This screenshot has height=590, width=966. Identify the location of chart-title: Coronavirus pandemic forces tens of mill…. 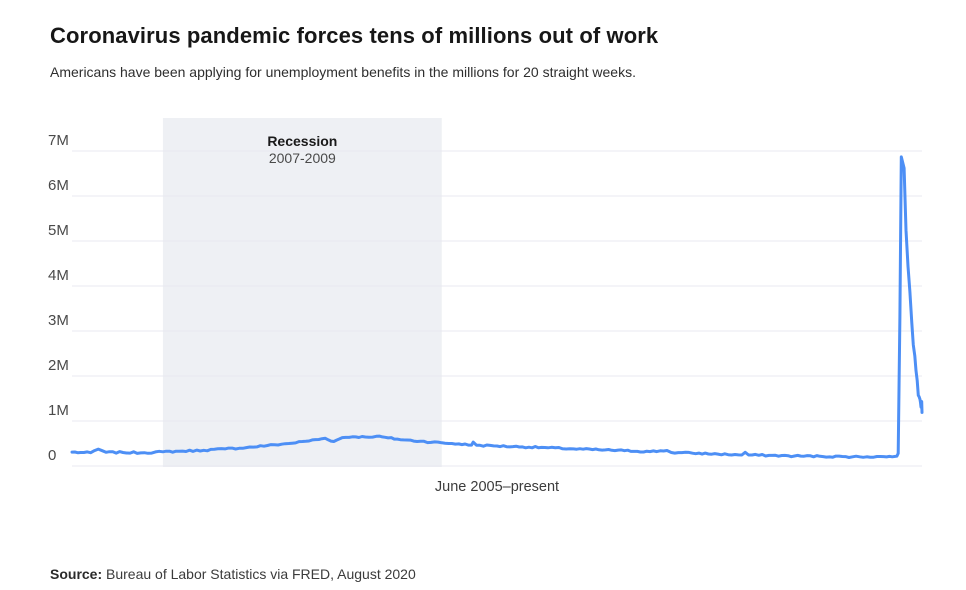
(354, 35).